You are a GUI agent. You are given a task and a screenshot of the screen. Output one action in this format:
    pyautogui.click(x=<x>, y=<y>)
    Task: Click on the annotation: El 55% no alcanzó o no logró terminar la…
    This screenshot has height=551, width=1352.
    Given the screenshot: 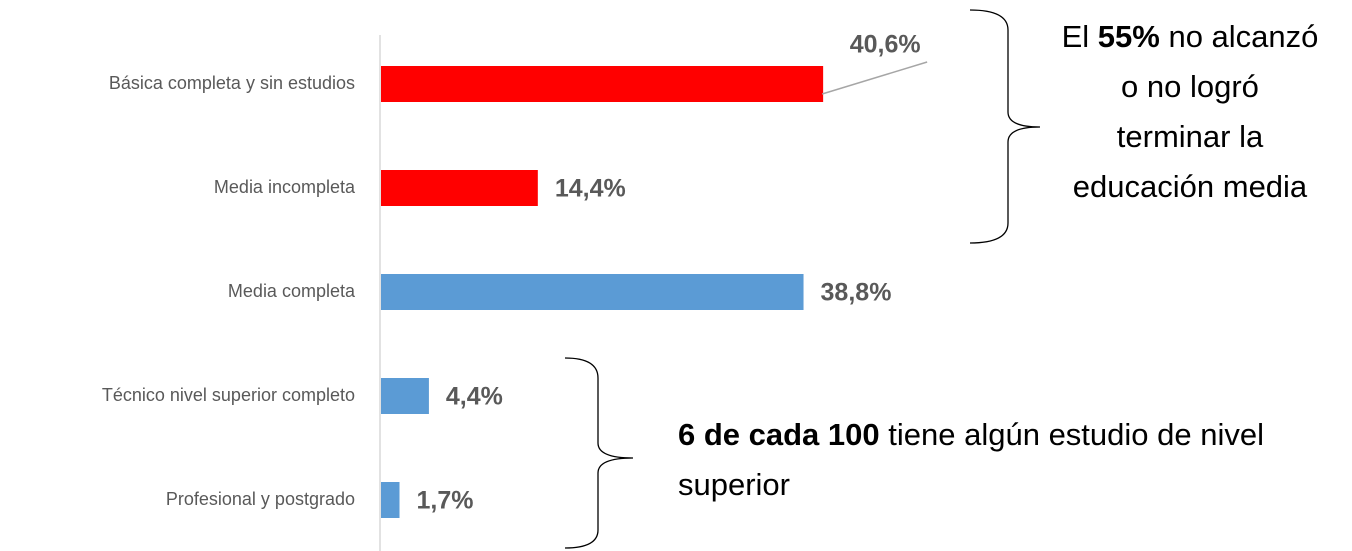 What is the action you would take?
    pyautogui.click(x=1190, y=112)
    